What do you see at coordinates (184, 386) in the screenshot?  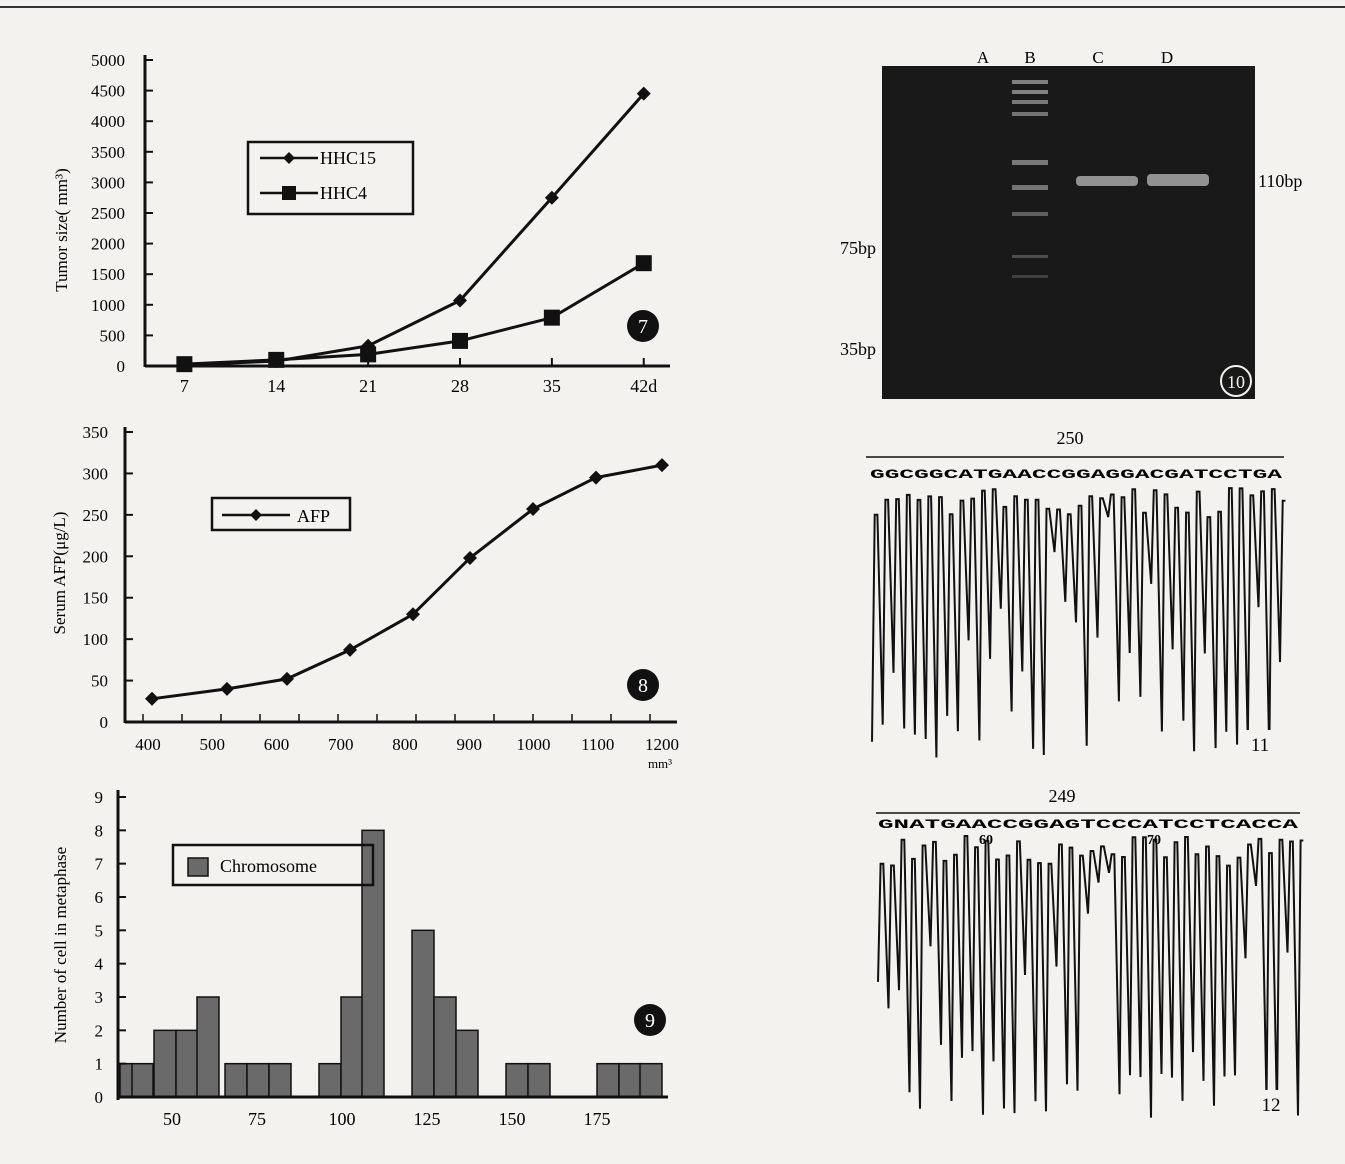 I see `x-tick-label: 7` at bounding box center [184, 386].